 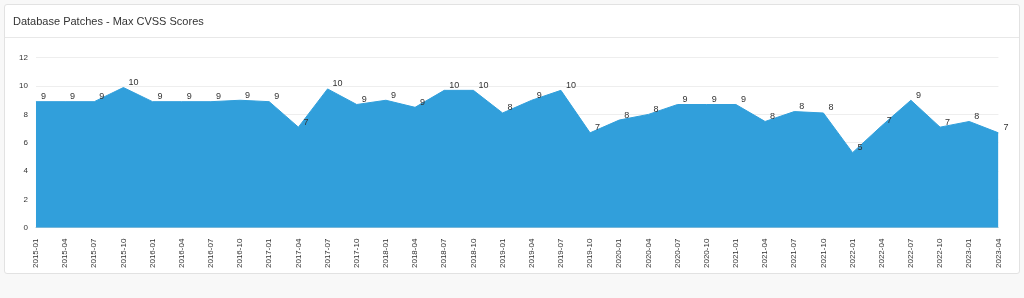 What do you see at coordinates (619, 253) in the screenshot?
I see `x-tick-label: 2020-01` at bounding box center [619, 253].